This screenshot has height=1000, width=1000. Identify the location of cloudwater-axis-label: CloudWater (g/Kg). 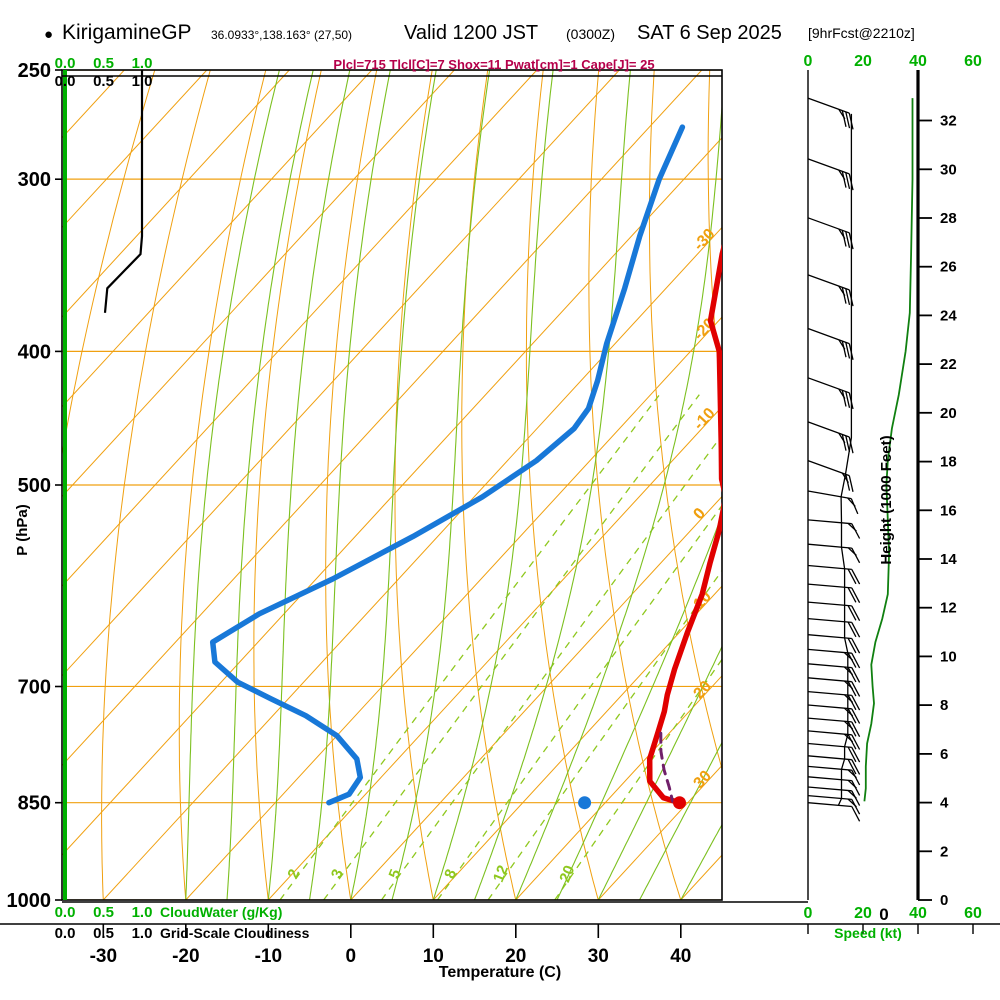
(221, 912).